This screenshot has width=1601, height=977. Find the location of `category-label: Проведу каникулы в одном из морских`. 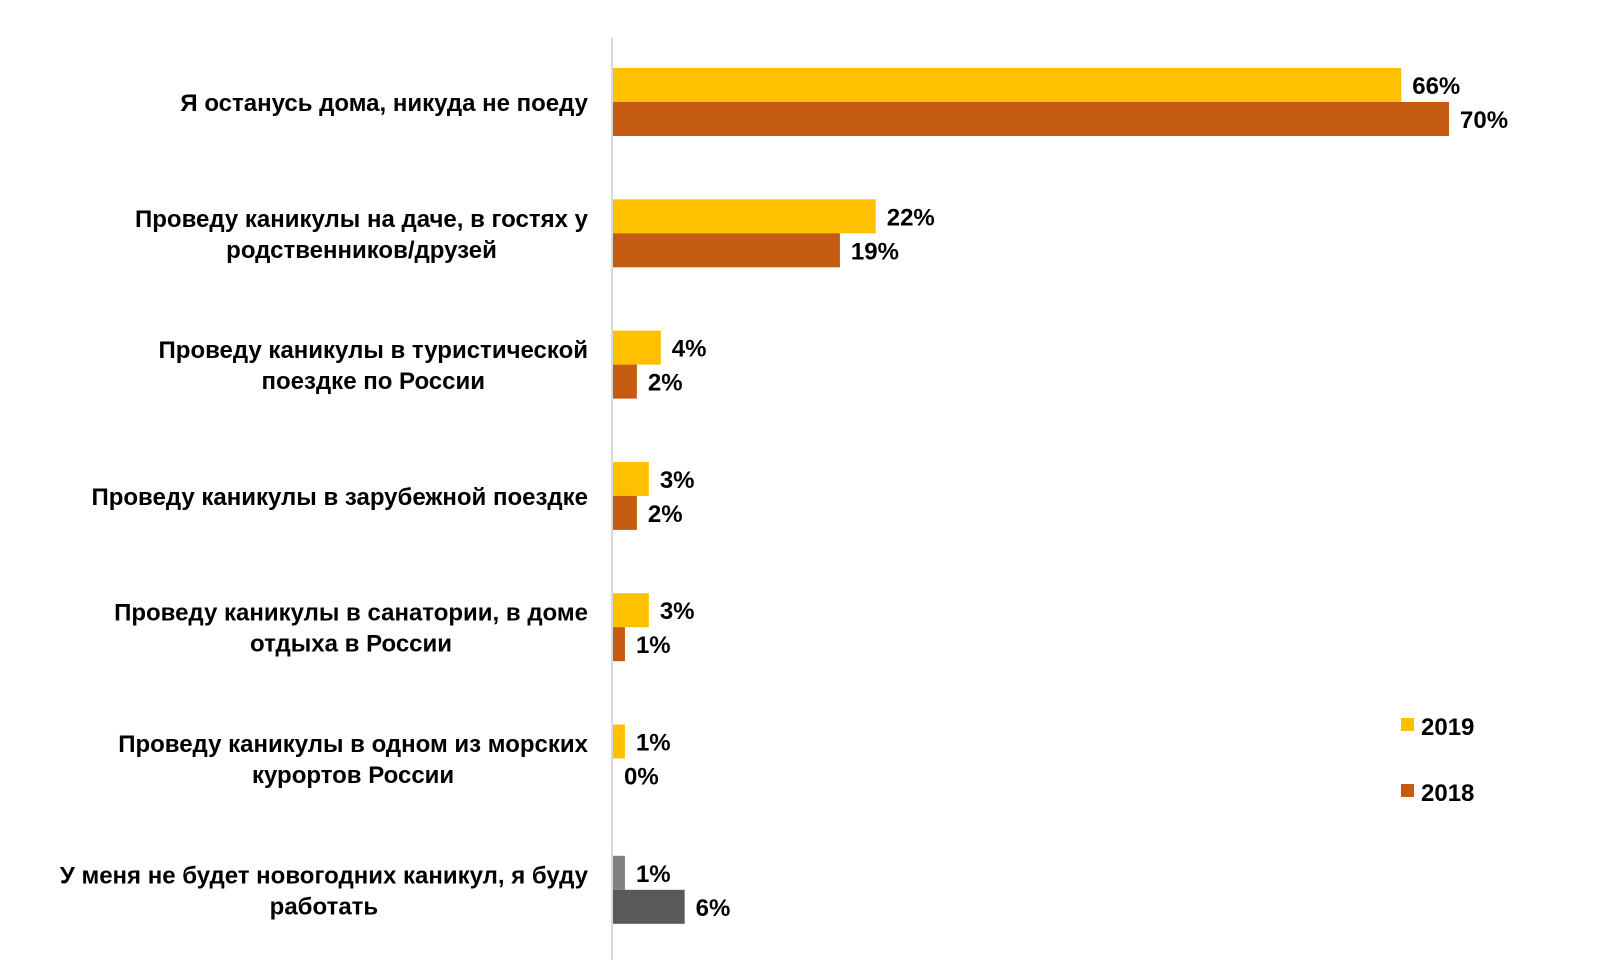

category-label: Проведу каникулы в одном из морских is located at coordinates (353, 744).